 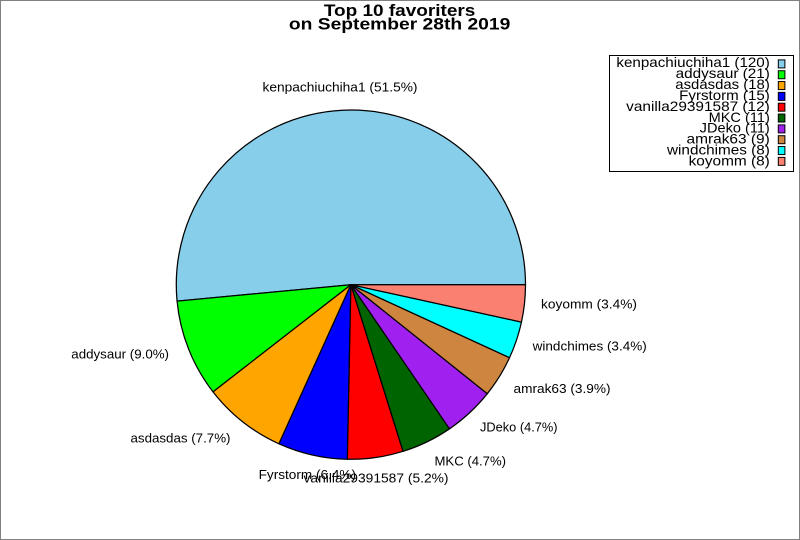 I want to click on svg-text: addysaur (21), so click(x=723, y=73).